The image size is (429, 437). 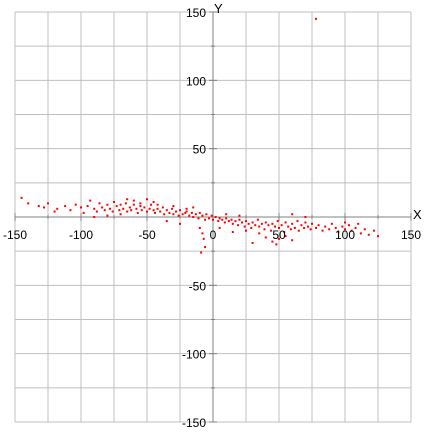 I want to click on y-tick-label: 50, so click(x=200, y=150).